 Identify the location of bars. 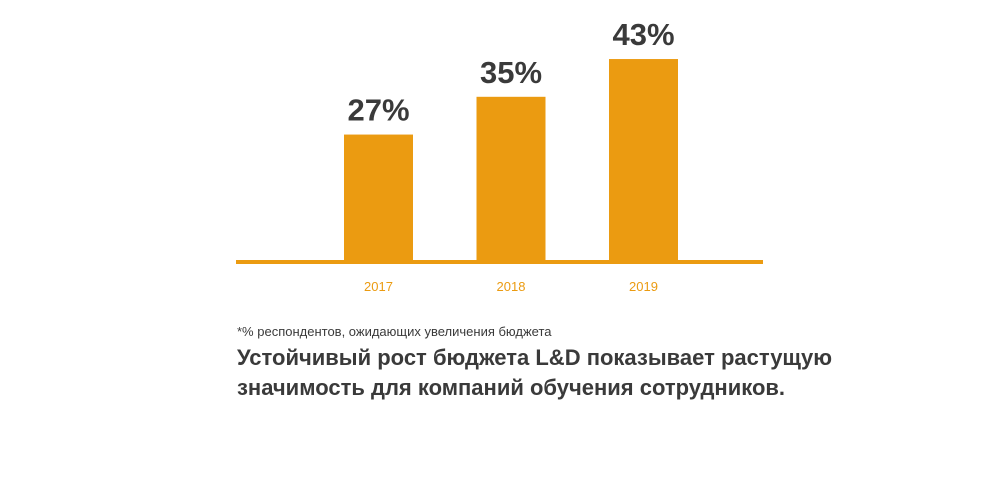
(511, 160).